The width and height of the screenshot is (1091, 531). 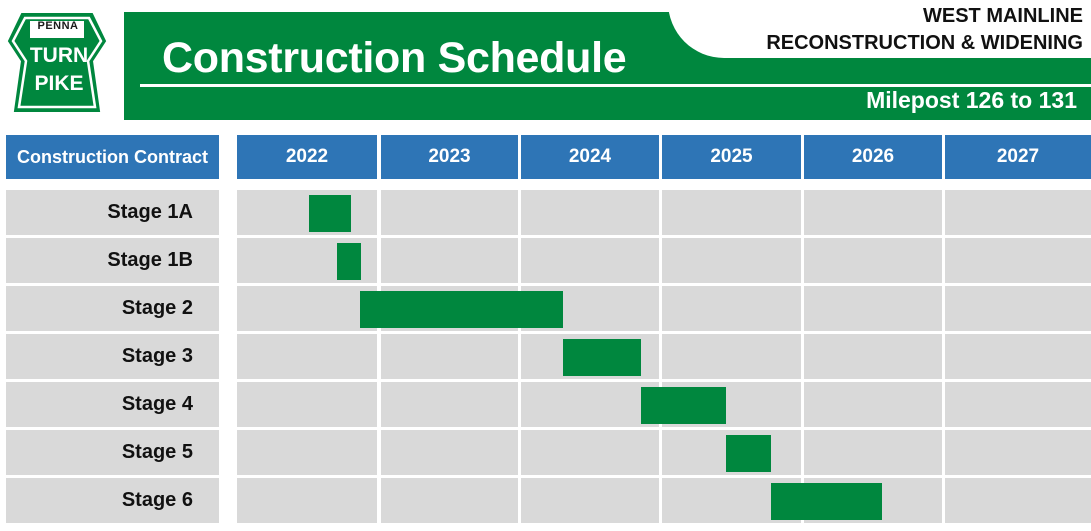 What do you see at coordinates (615, 85) in the screenshot?
I see `header-divider-line` at bounding box center [615, 85].